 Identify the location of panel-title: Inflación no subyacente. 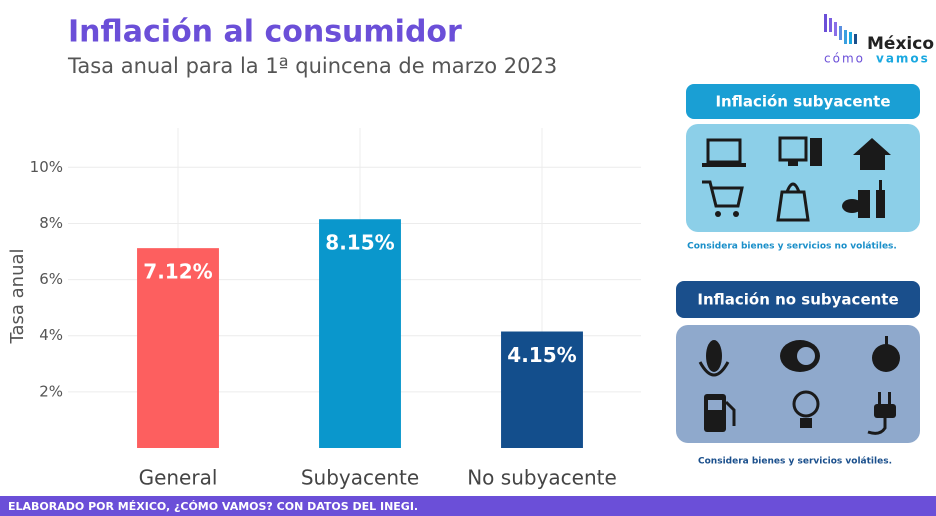
(797, 300).